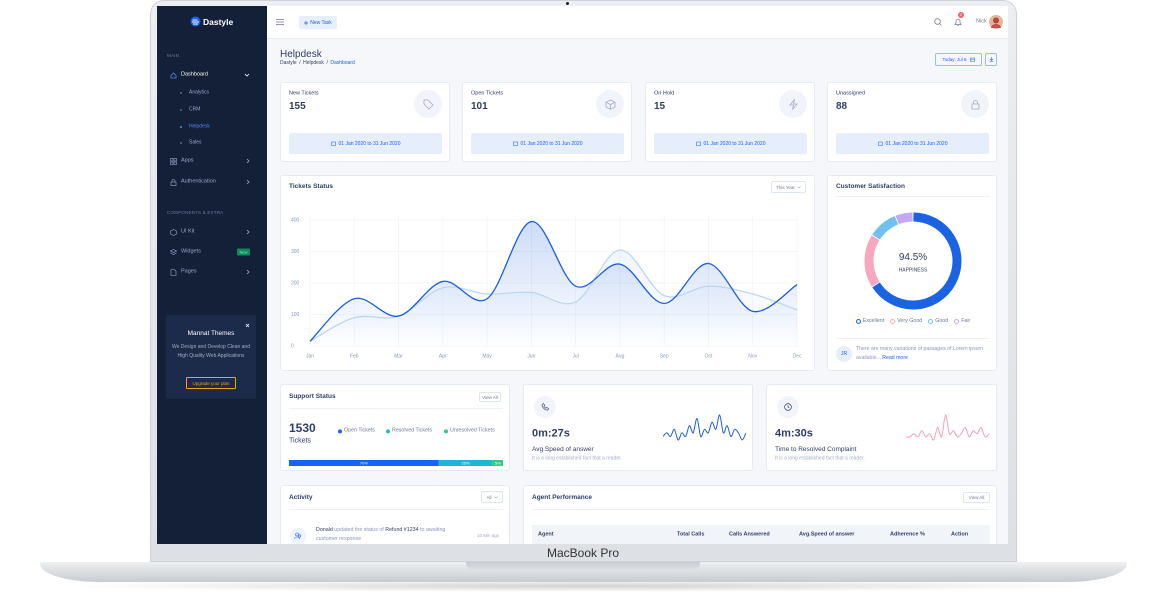  Describe the element at coordinates (402, 530) in the screenshot. I see `activity-object: Refund #1234` at that location.